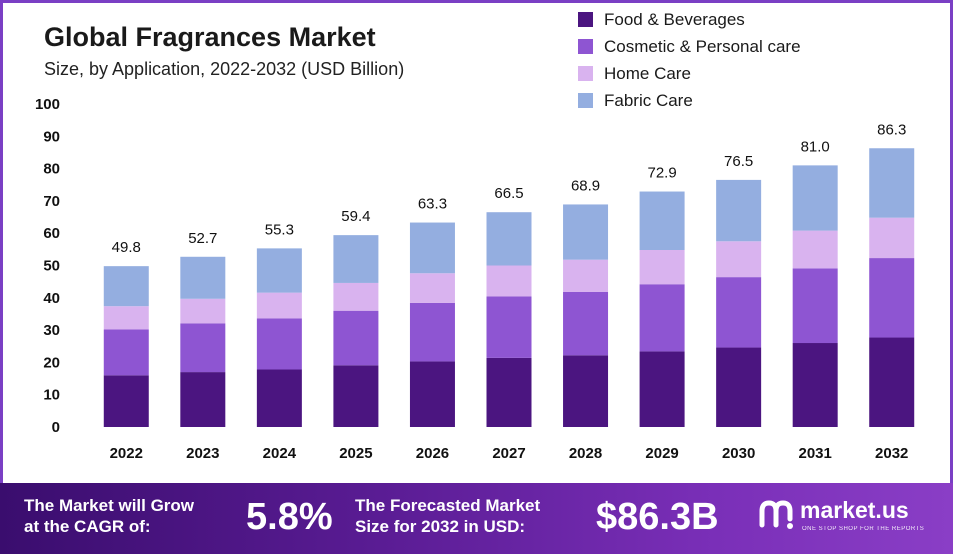 The height and width of the screenshot is (554, 953). I want to click on forecast-text-line1: The Forecasted Market, so click(448, 505).